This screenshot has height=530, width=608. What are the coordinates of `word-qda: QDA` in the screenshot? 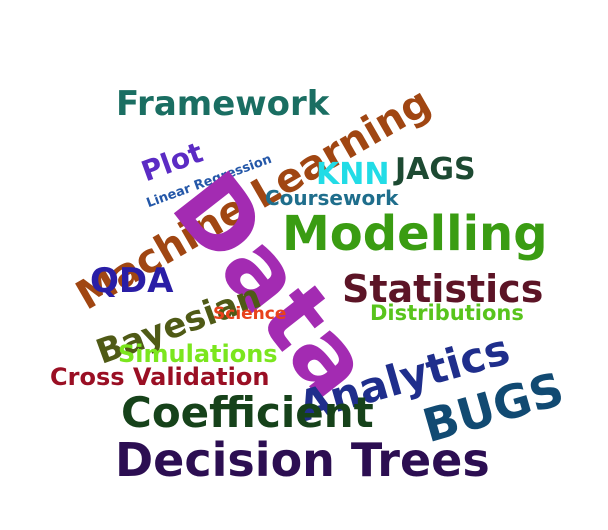 It's located at (132, 281).